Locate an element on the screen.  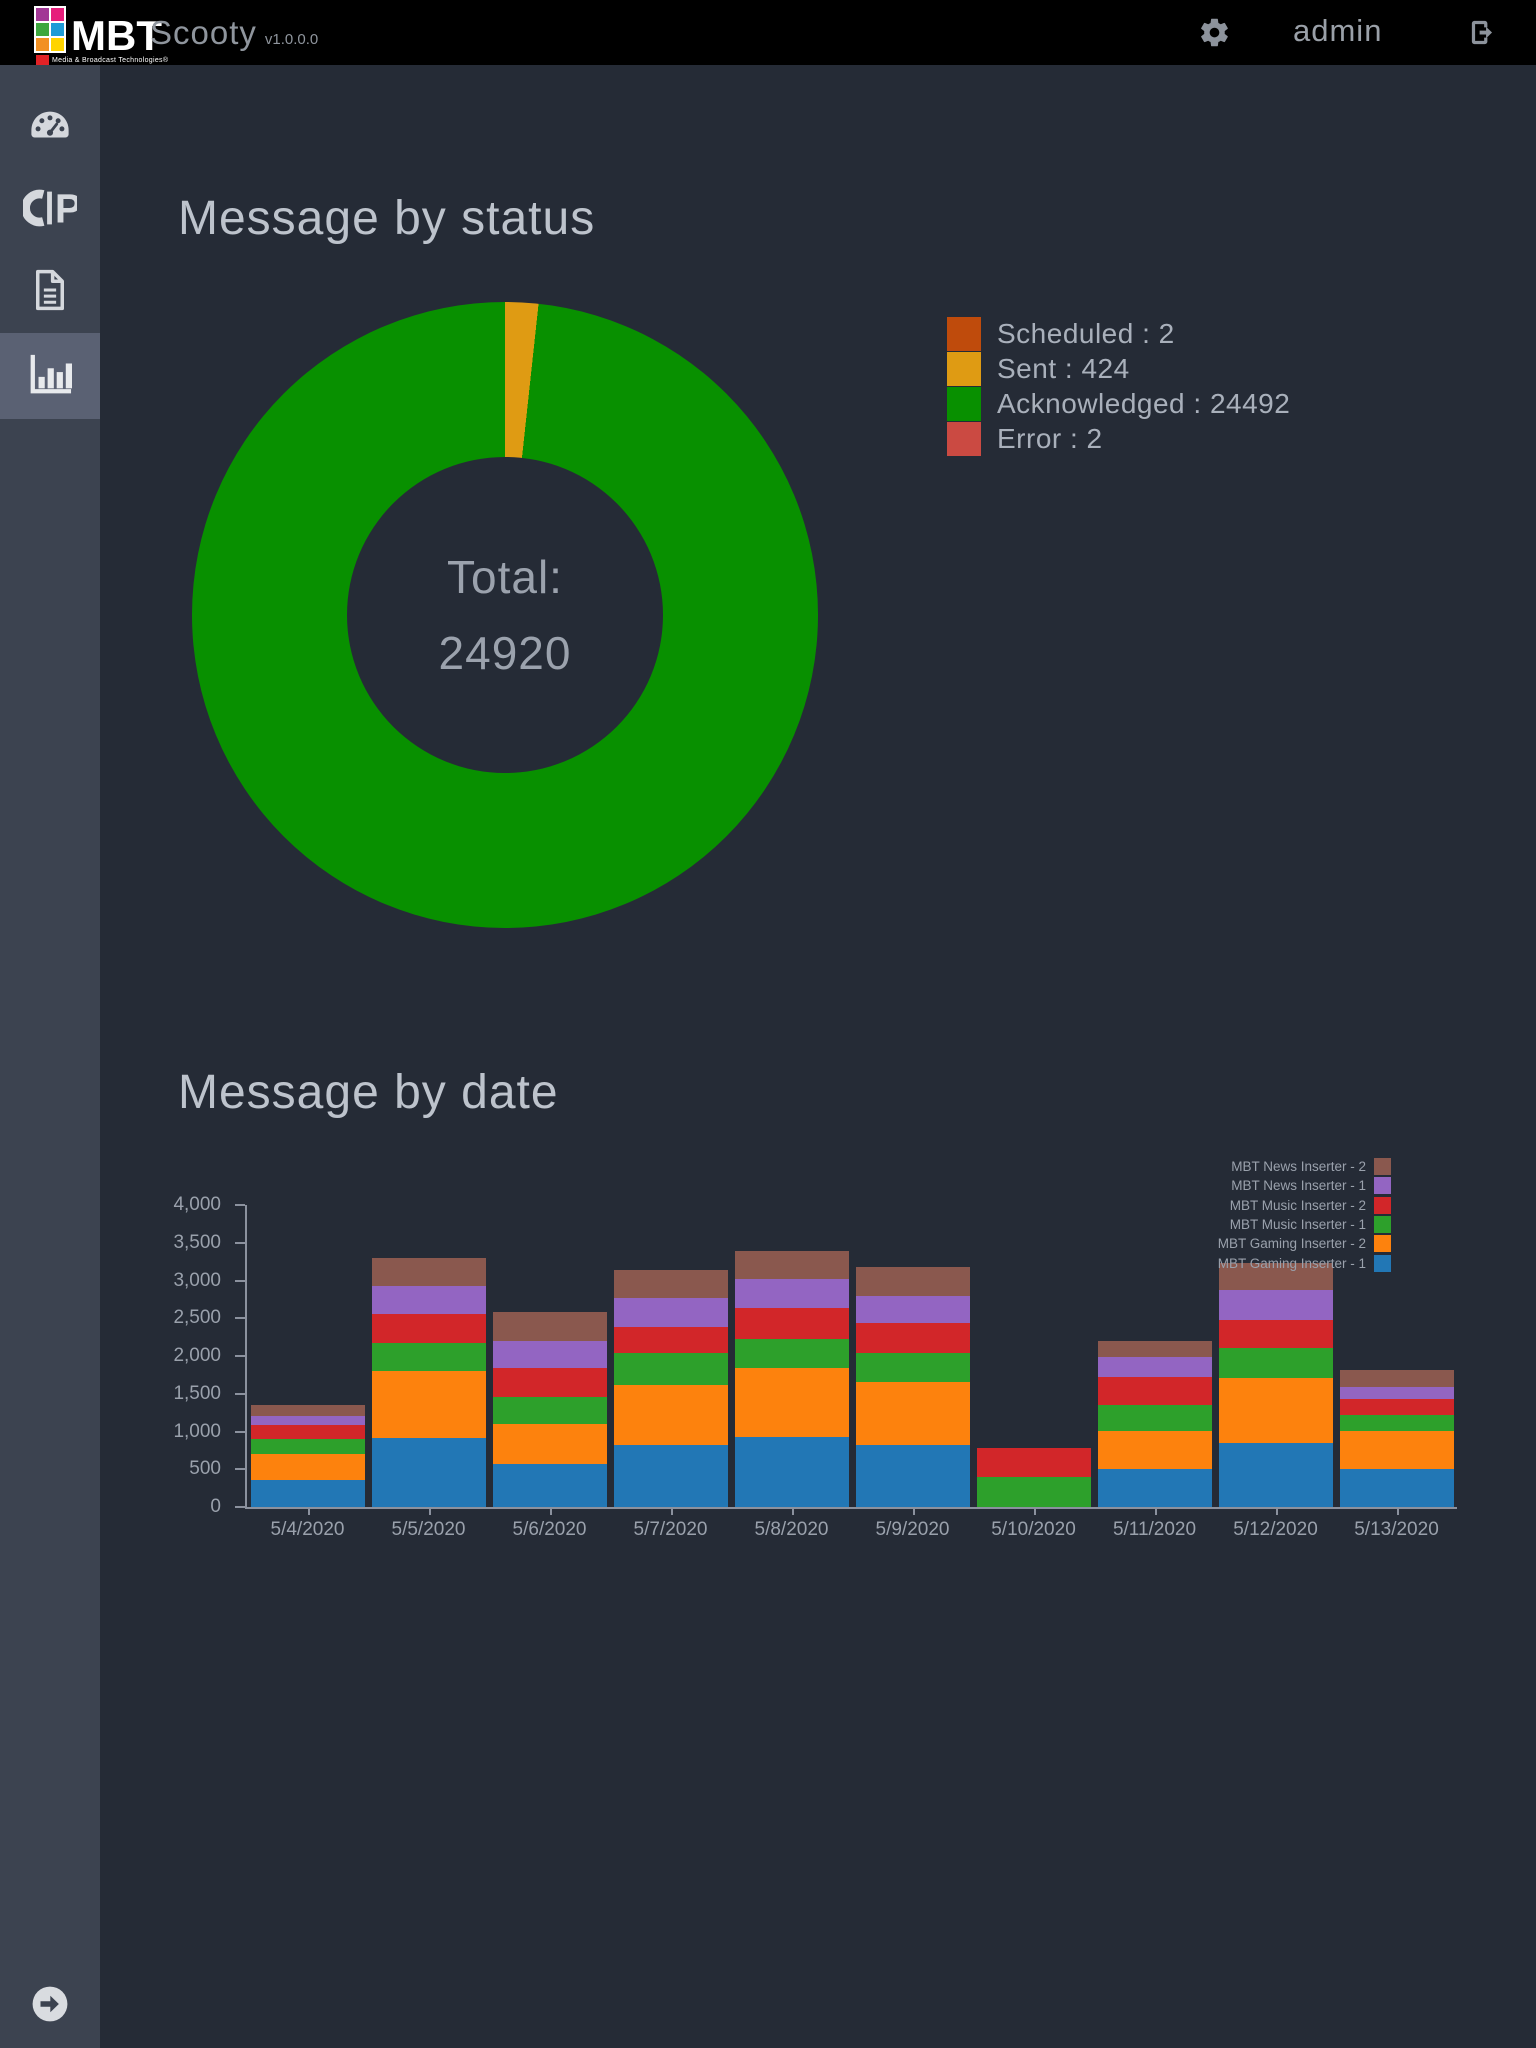
settings-gear-icon is located at coordinates (1214, 35).